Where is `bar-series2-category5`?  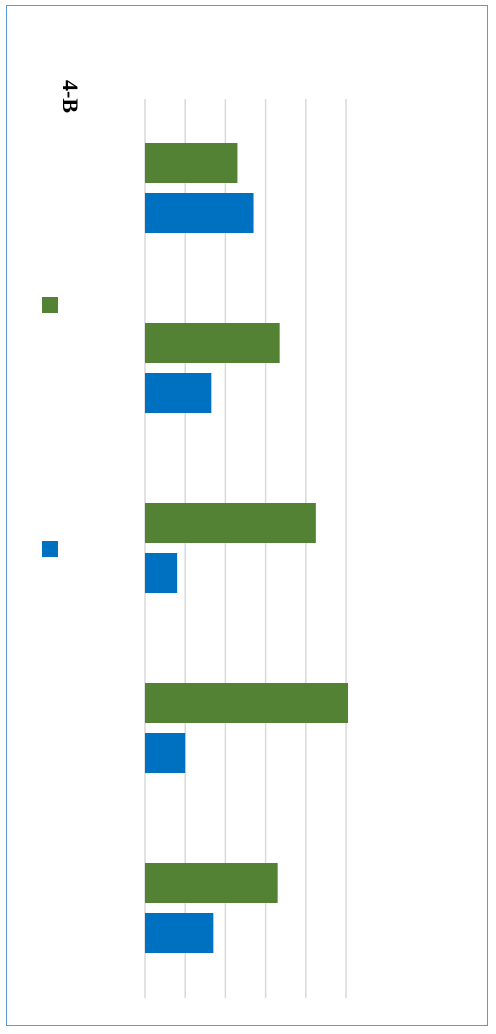
bar-series2-category5 is located at coordinates (179, 933).